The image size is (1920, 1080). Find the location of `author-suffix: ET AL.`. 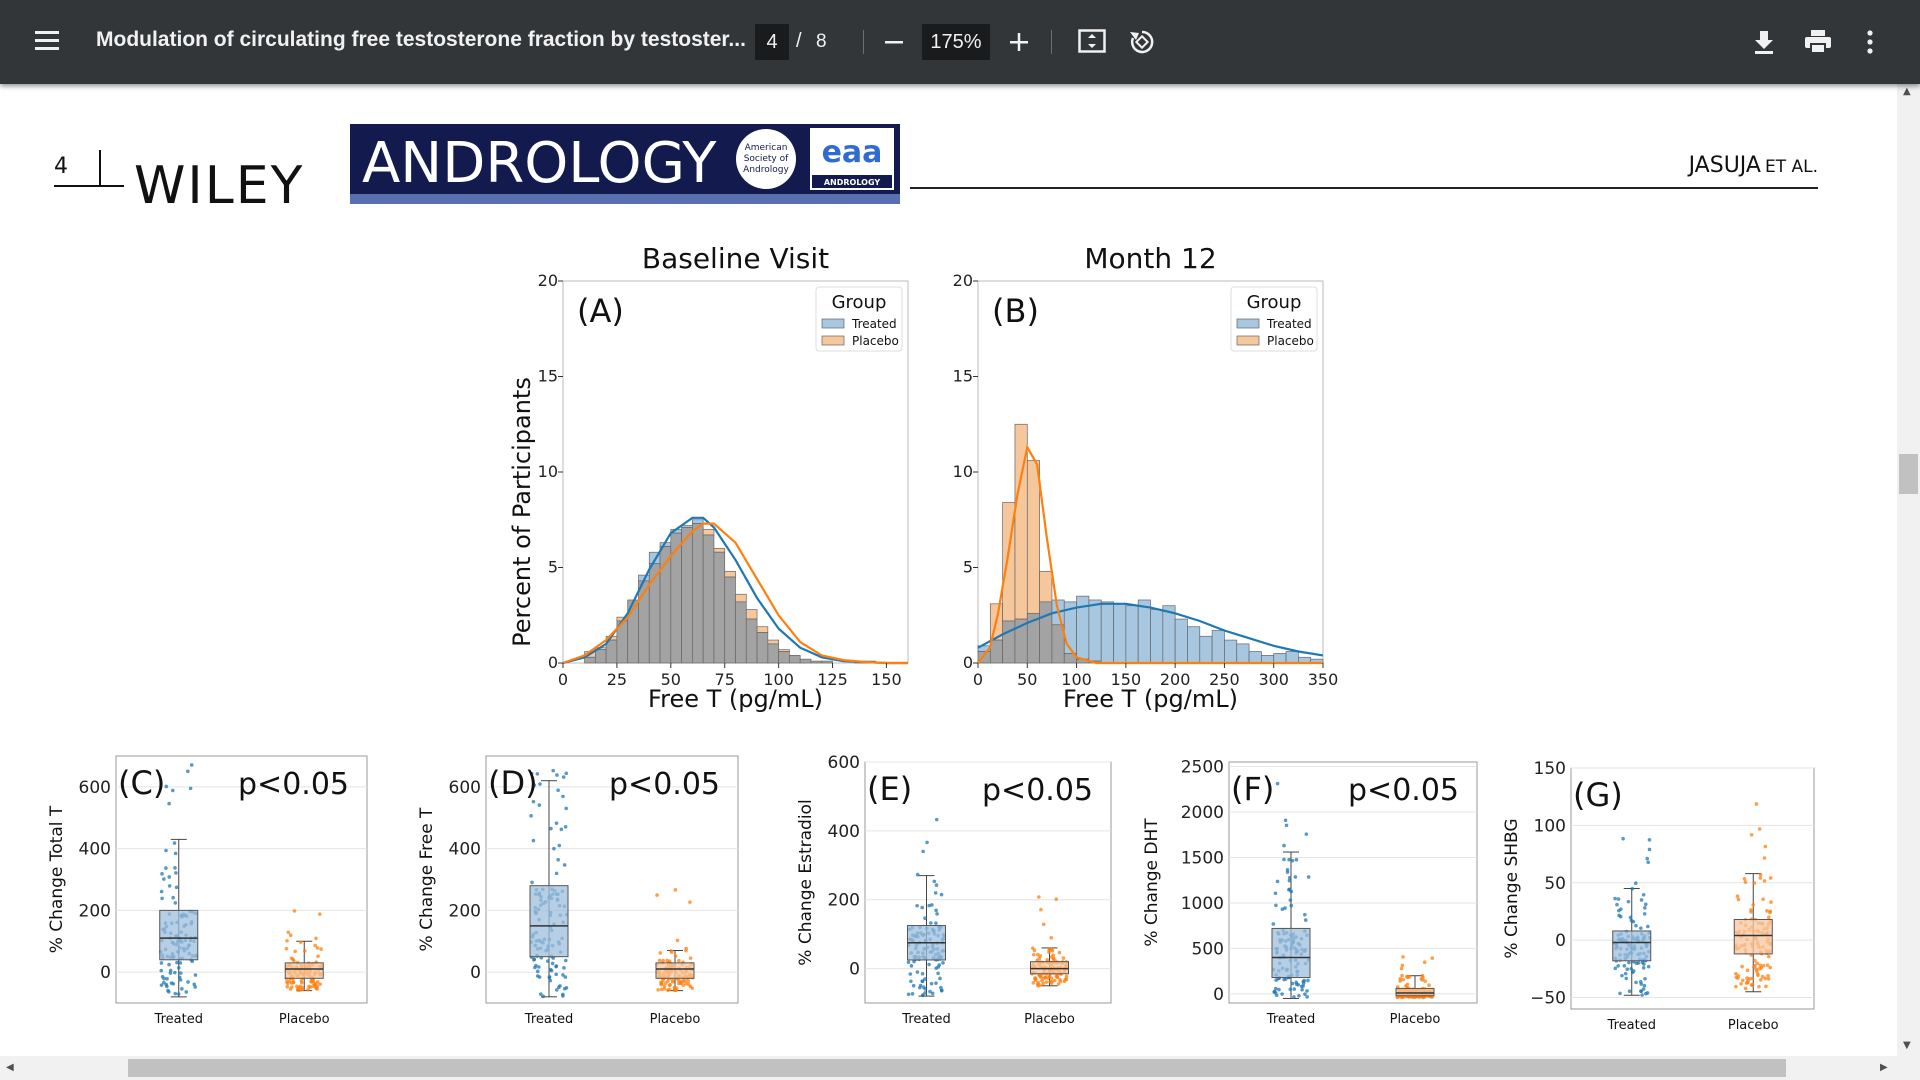

author-suffix: ET AL. is located at coordinates (1791, 167).